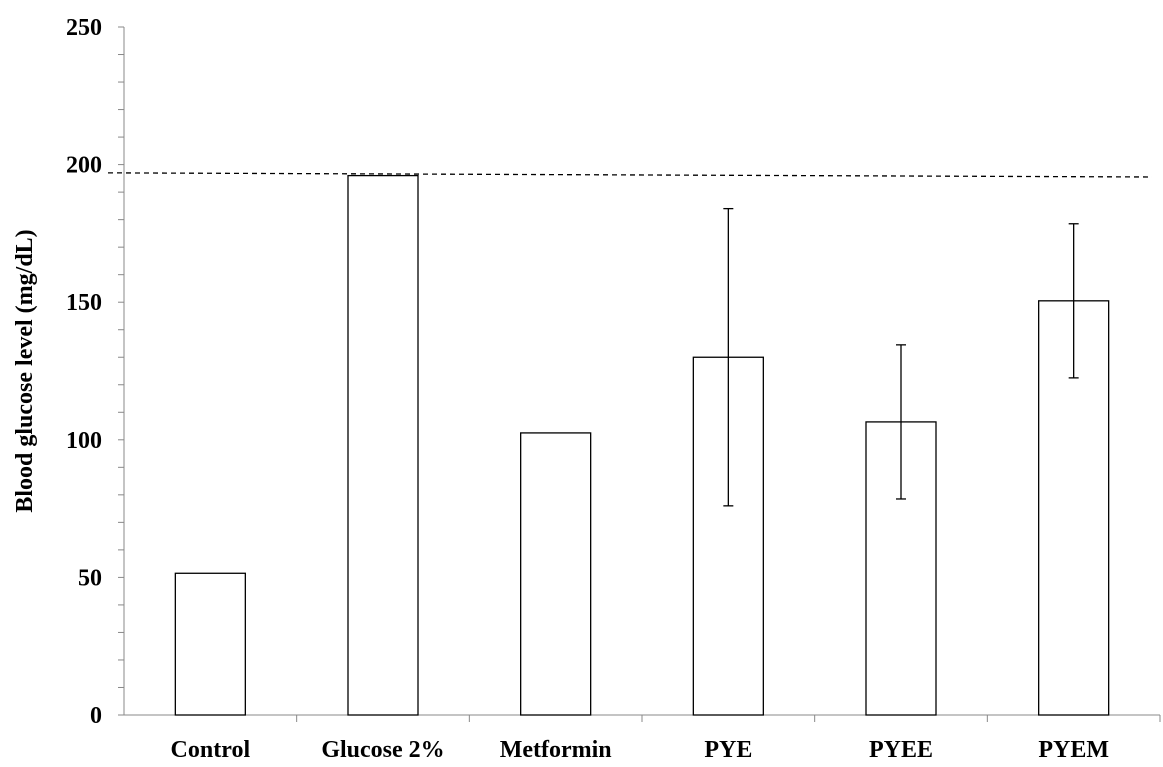 The height and width of the screenshot is (767, 1163). What do you see at coordinates (901, 750) in the screenshot?
I see `x-category-label: PYEE` at bounding box center [901, 750].